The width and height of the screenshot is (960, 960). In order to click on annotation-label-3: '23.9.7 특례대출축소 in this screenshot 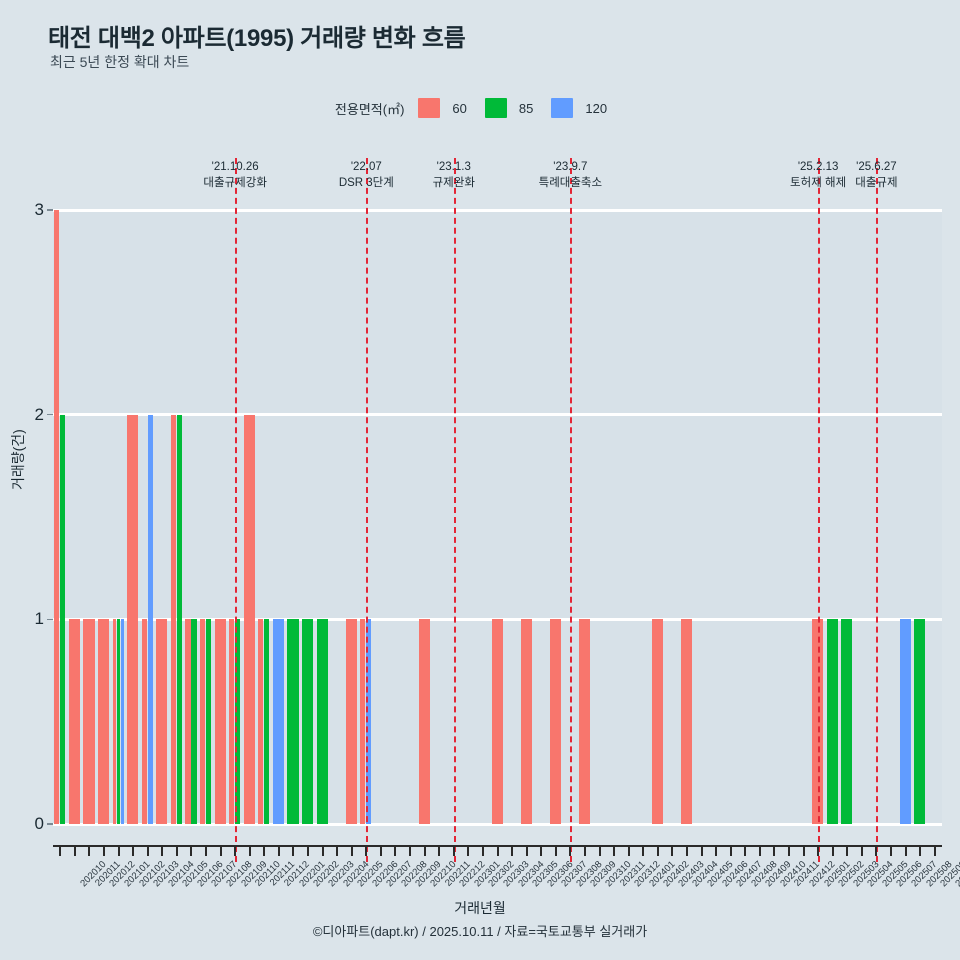, I will do `click(570, 175)`.